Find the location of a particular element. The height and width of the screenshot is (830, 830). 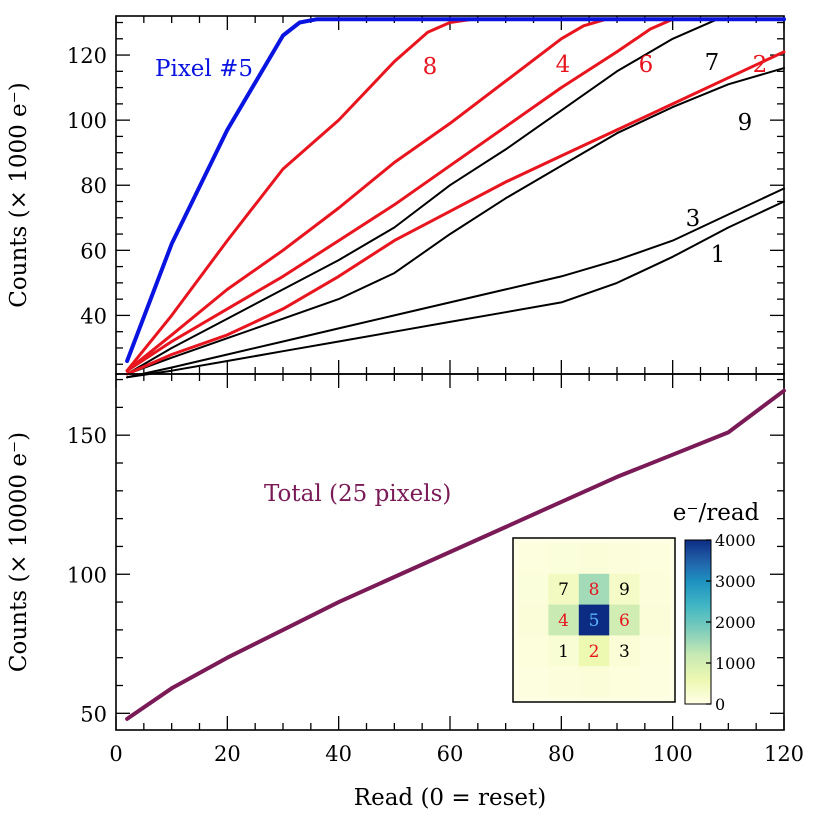

curve-label-7: 7 is located at coordinates (712, 63).